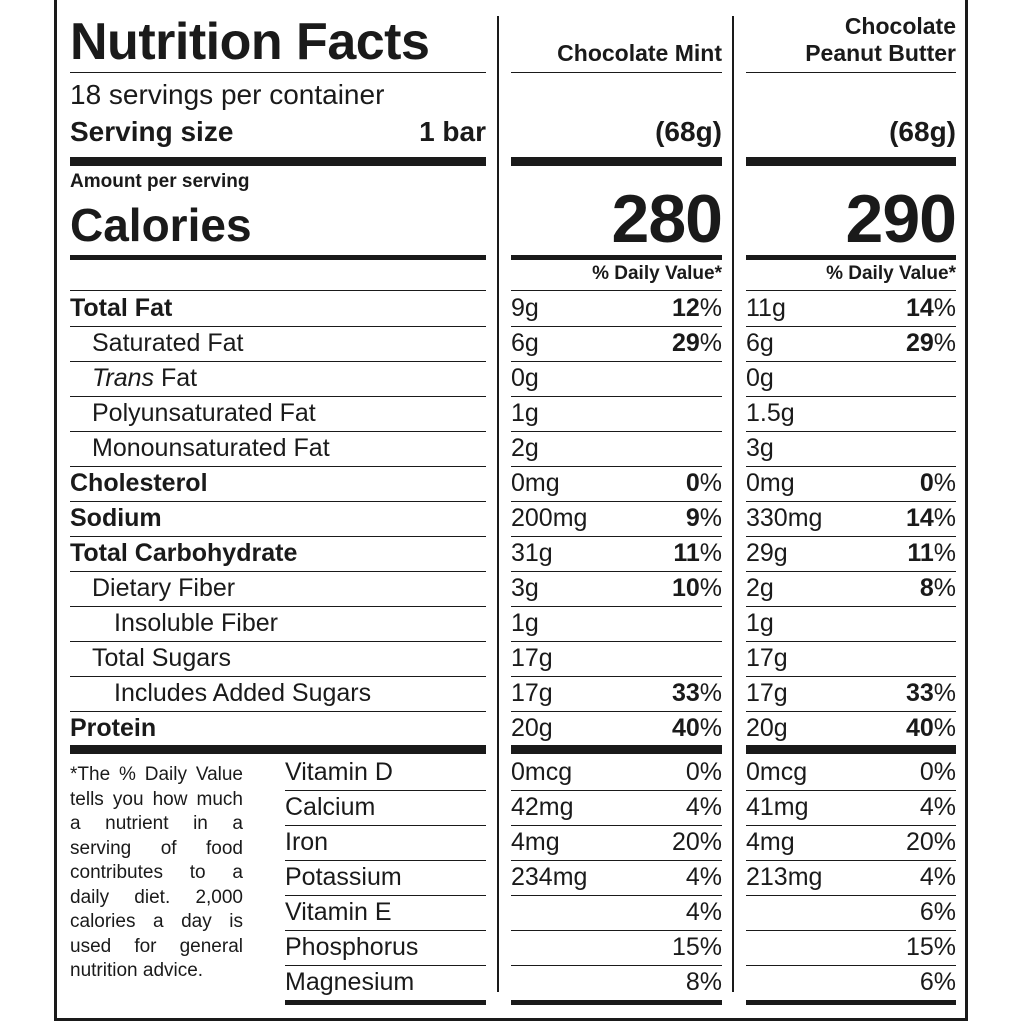 This screenshot has height=1024, width=1024. Describe the element at coordinates (168, 343) in the screenshot. I see `nutrient-name: Saturated Fat` at that location.